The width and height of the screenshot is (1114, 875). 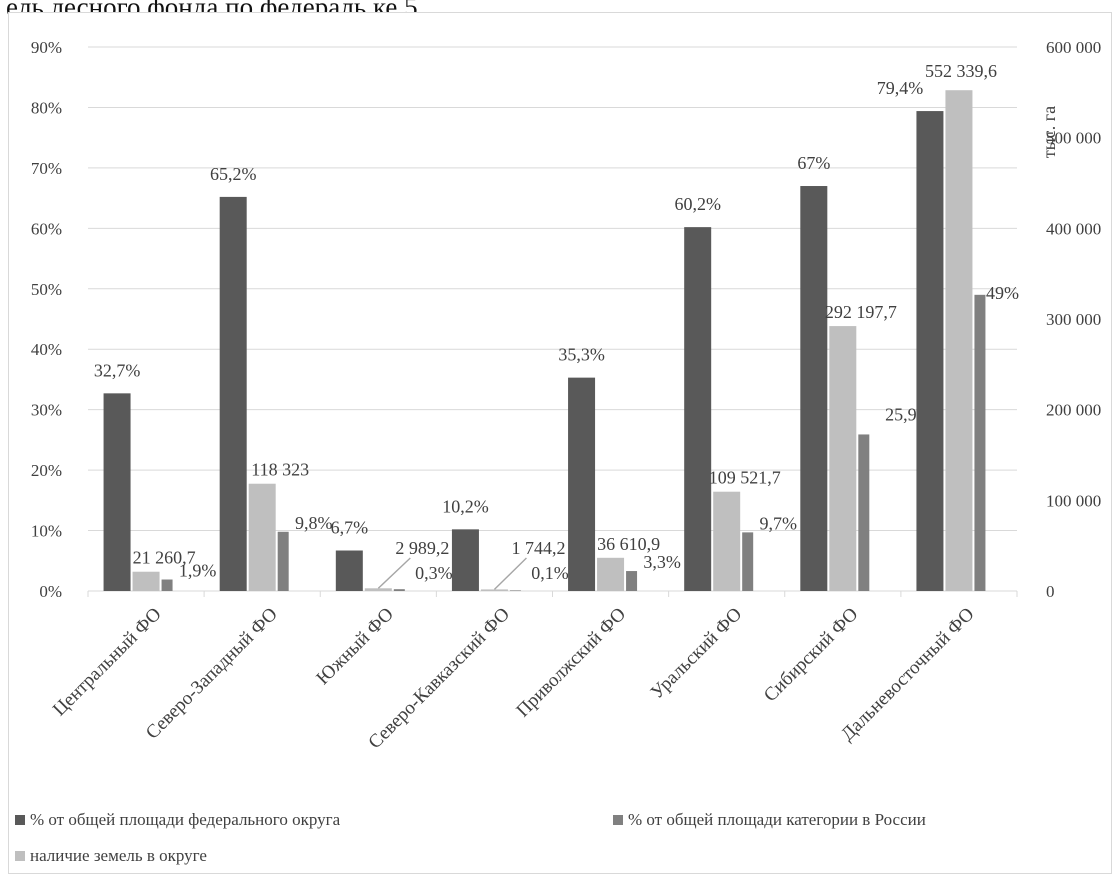 I want to click on data-label-land-in-district: 2 989,2, so click(x=422, y=548).